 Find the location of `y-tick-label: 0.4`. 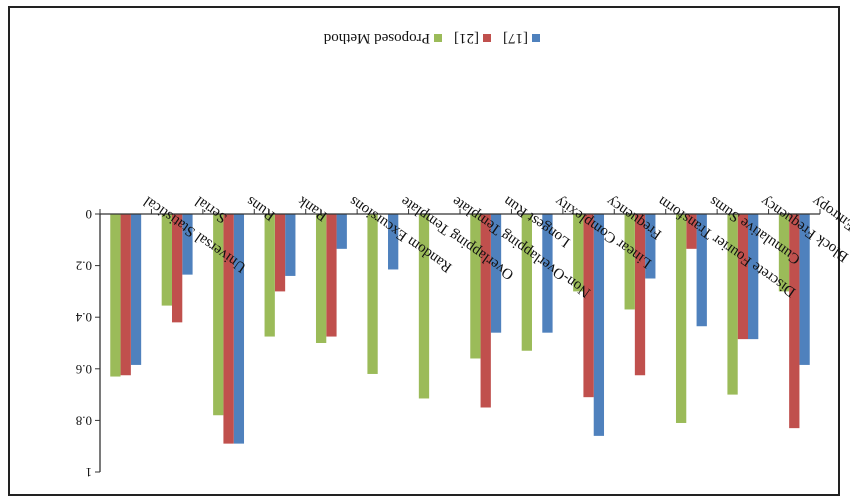

y-tick-label: 0.4 is located at coordinates (83, 317).